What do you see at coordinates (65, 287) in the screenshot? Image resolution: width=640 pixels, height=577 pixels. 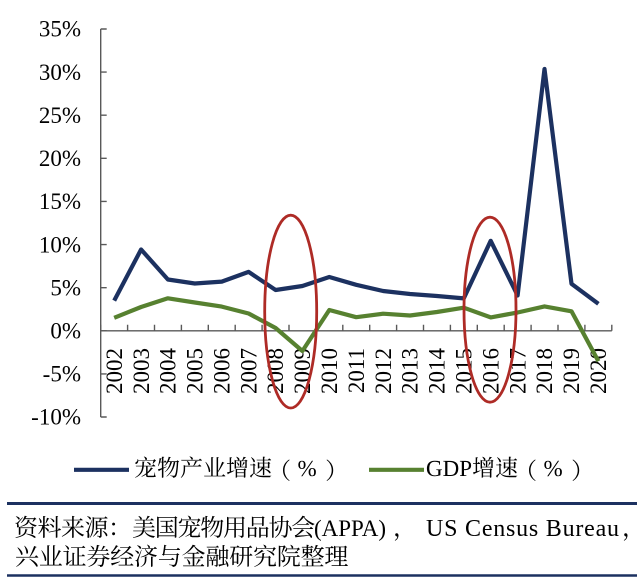 I see `svg-text: 5%` at bounding box center [65, 287].